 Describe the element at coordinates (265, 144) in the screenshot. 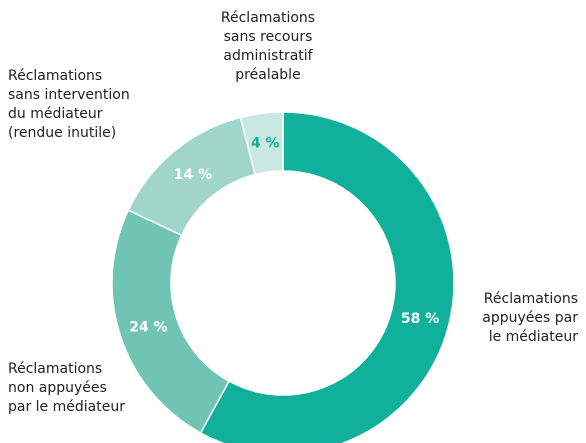

I see `value-label: 4 %` at that location.